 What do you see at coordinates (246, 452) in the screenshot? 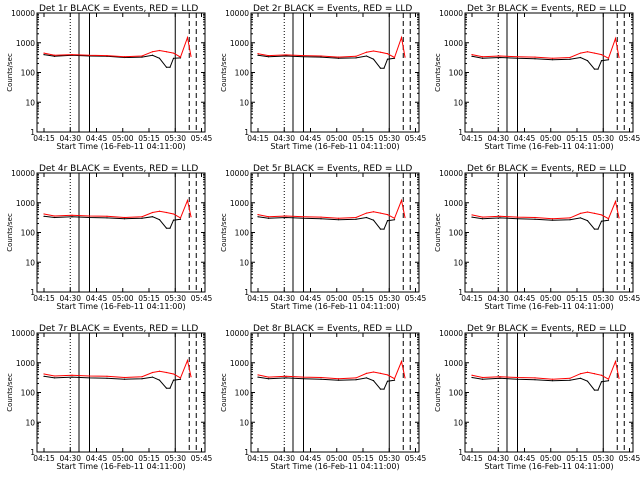
I see `y-tick-label: 1` at bounding box center [246, 452].